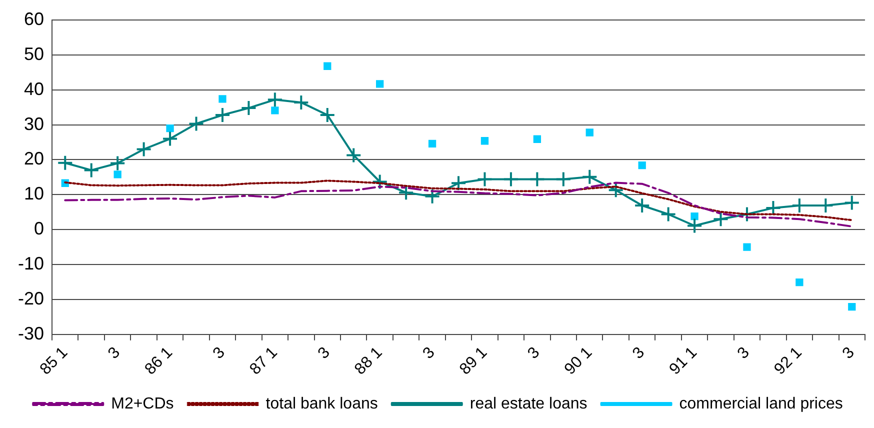 The height and width of the screenshot is (428, 874). I want to click on line-series, so click(458, 205).